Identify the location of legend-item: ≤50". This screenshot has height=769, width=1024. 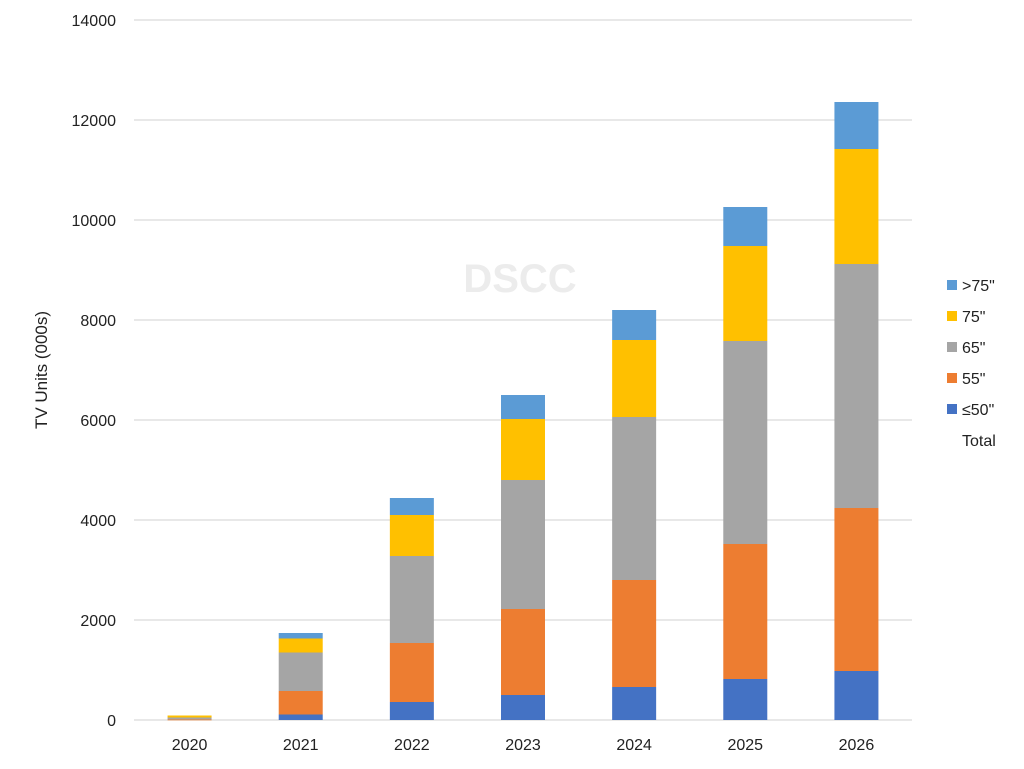
(970, 410).